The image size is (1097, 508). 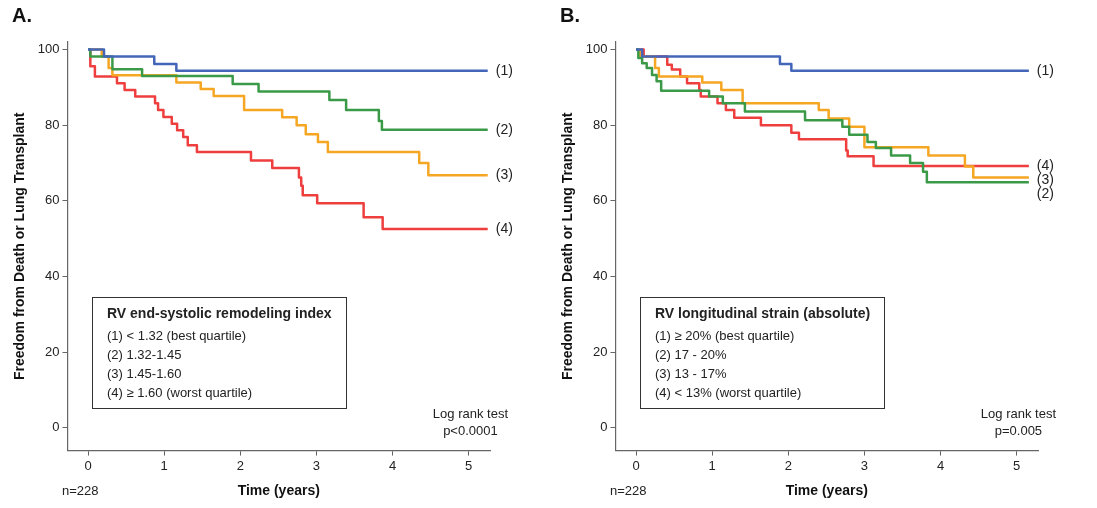 What do you see at coordinates (145, 374) in the screenshot?
I see `annotation: (3) 1.45-1.60` at bounding box center [145, 374].